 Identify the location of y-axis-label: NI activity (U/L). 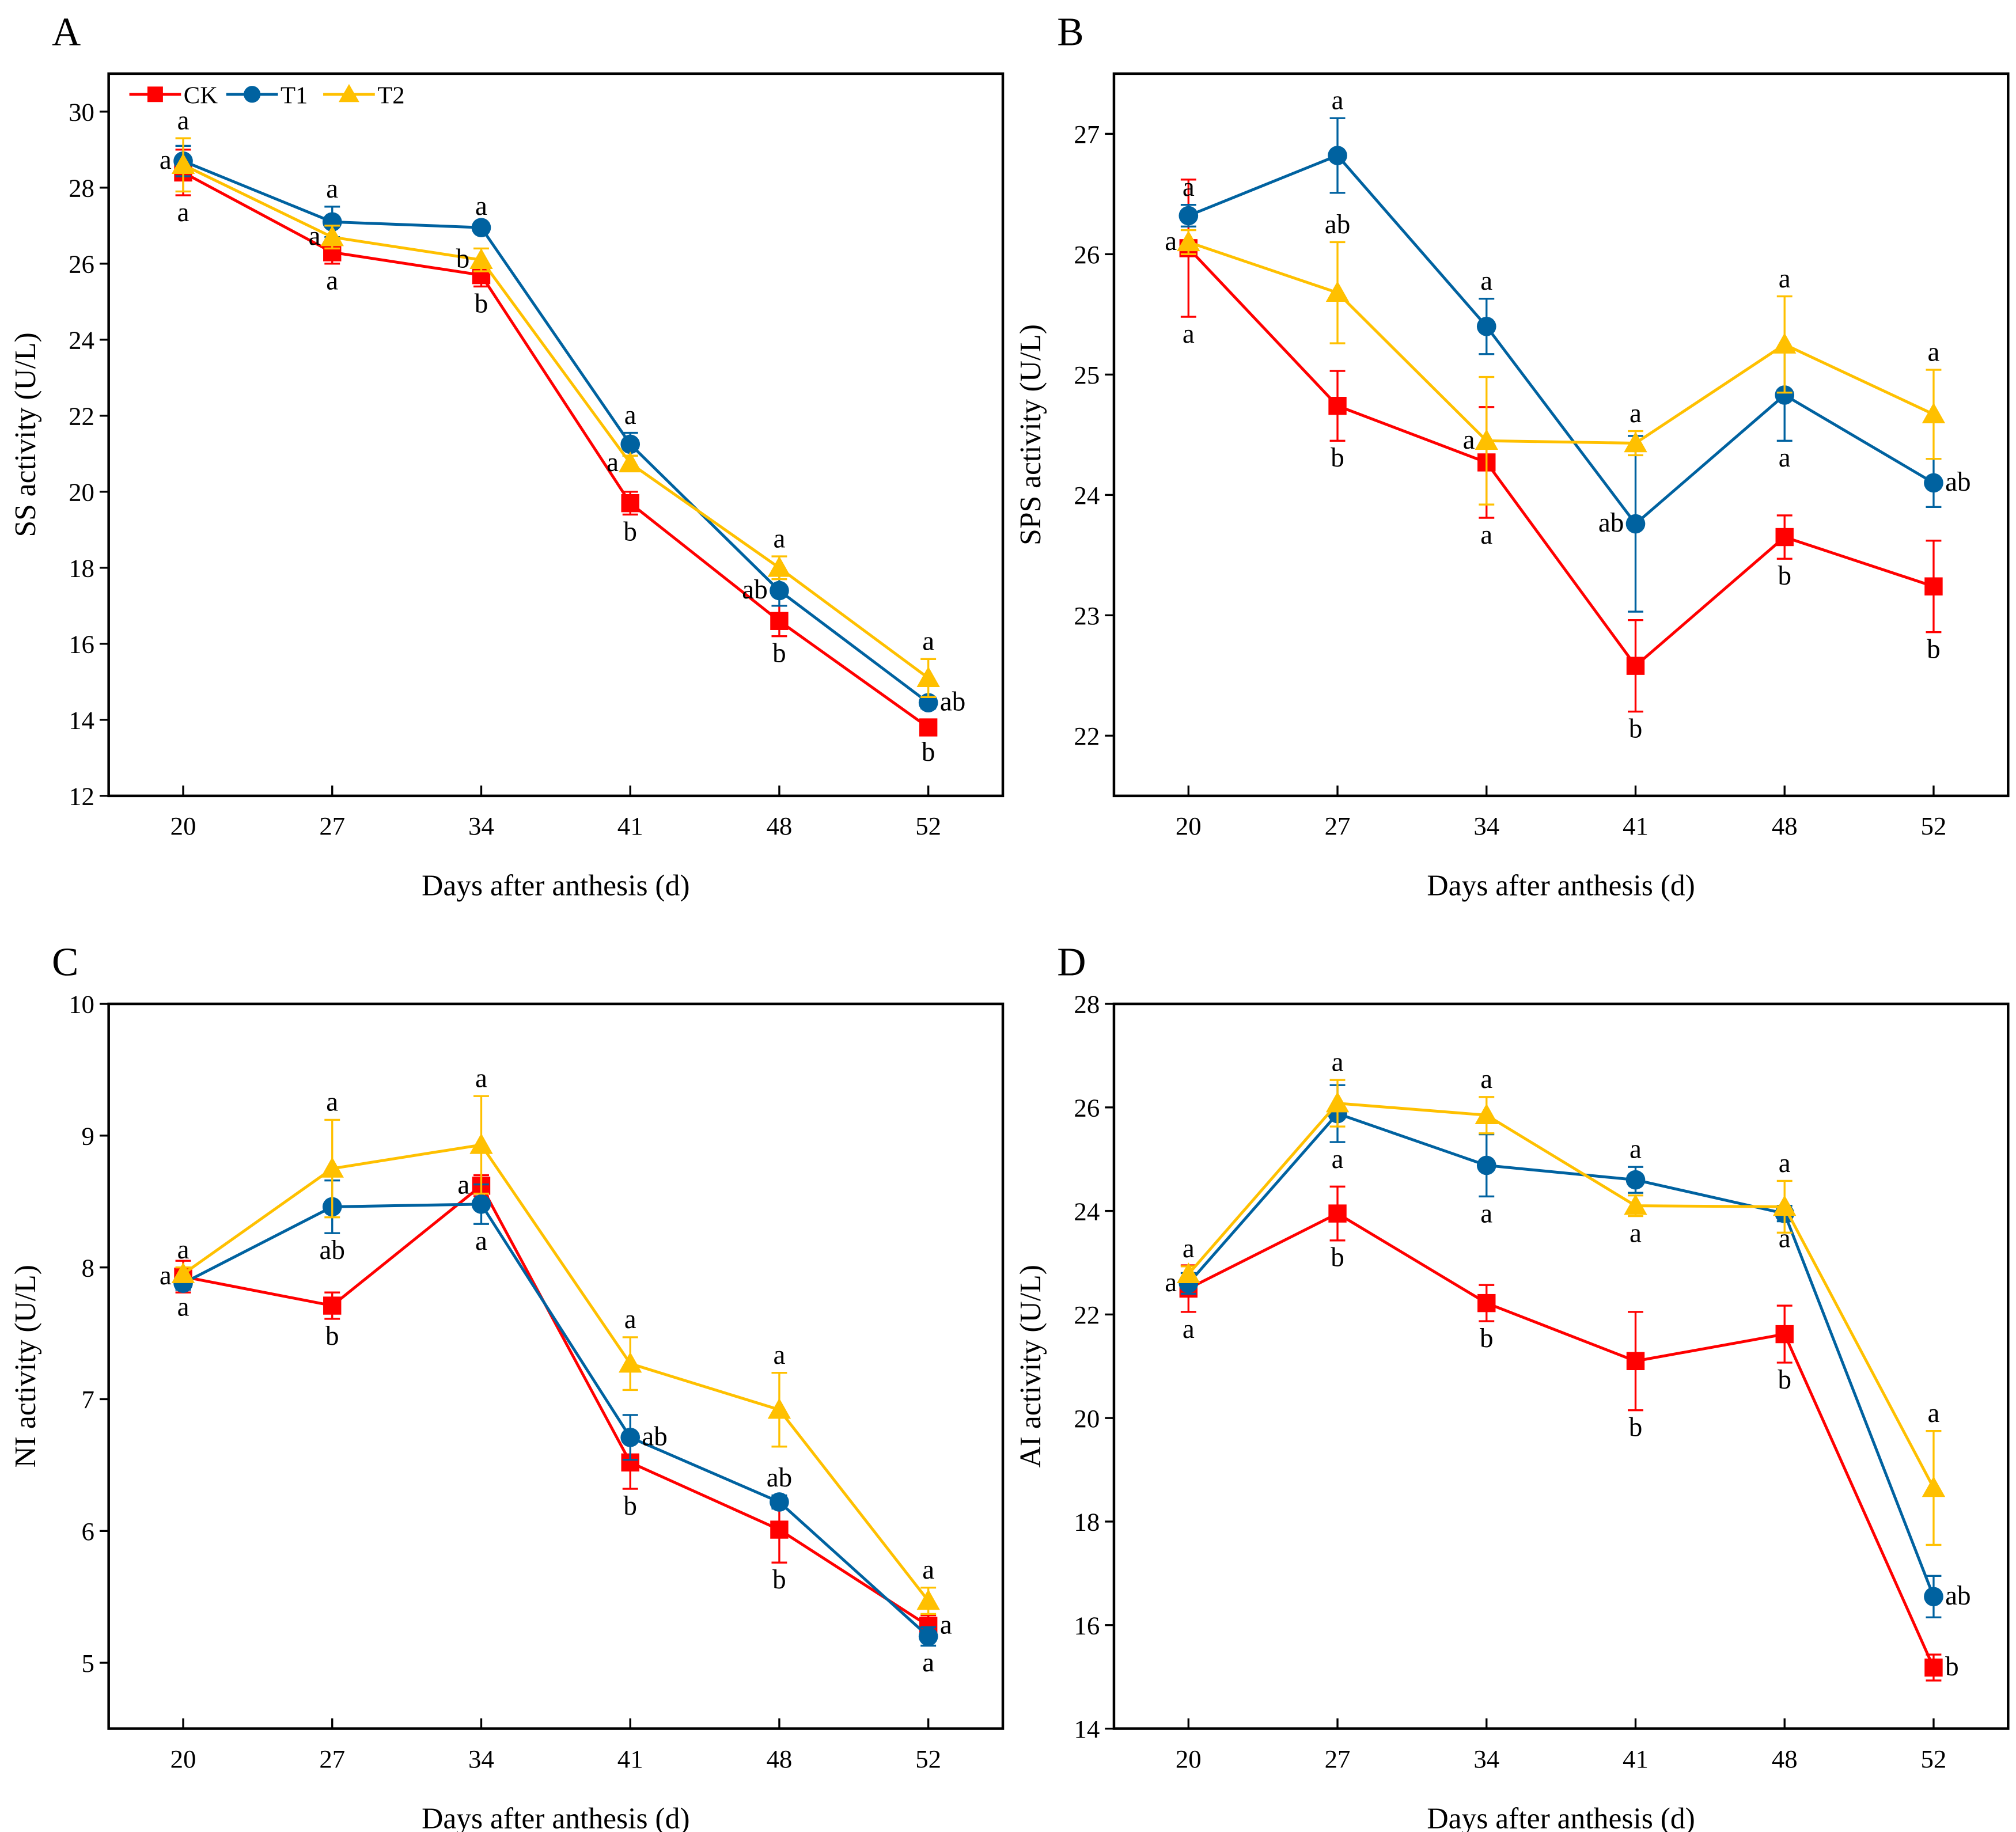
(25, 1366).